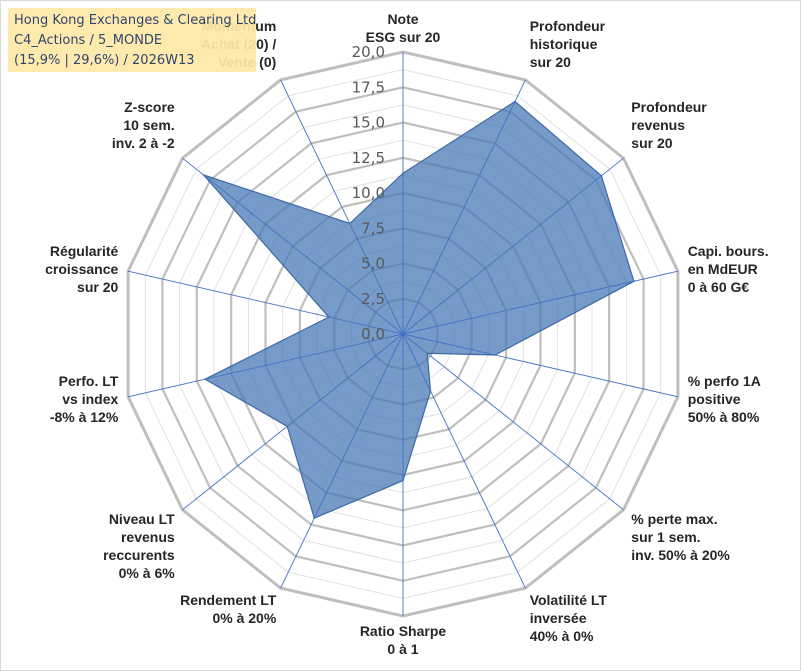 This screenshot has width=801, height=671. What do you see at coordinates (562, 636) in the screenshot?
I see `axis-label-line: 40% à 0%` at bounding box center [562, 636].